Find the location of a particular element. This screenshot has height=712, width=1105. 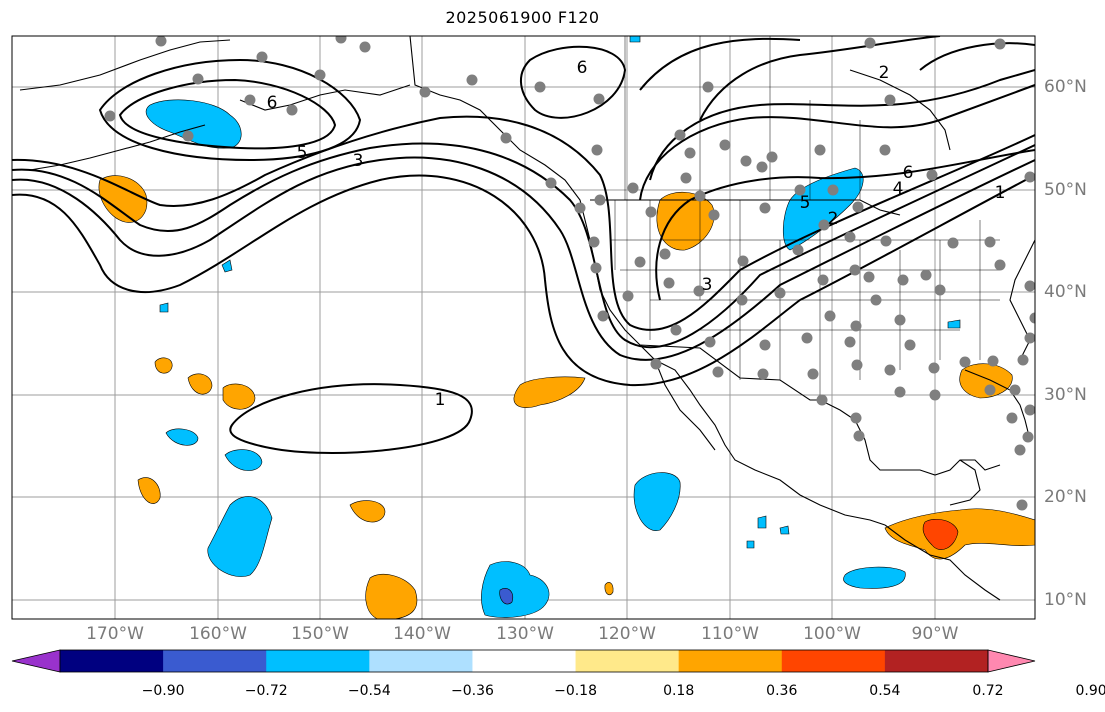

longitude-label: 130°W is located at coordinates (525, 634).